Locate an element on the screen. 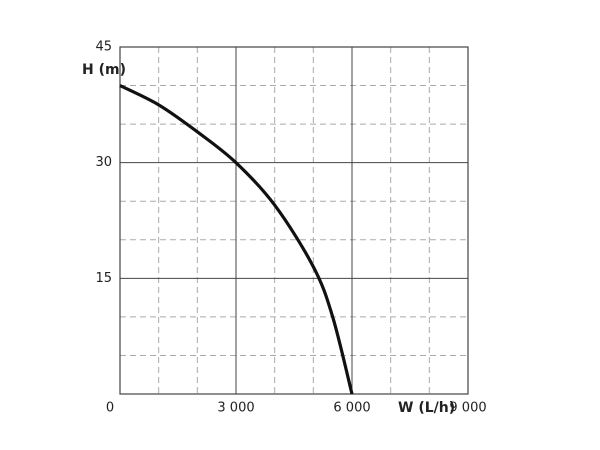  x-axis-label: W (L/h) is located at coordinates (426, 408).